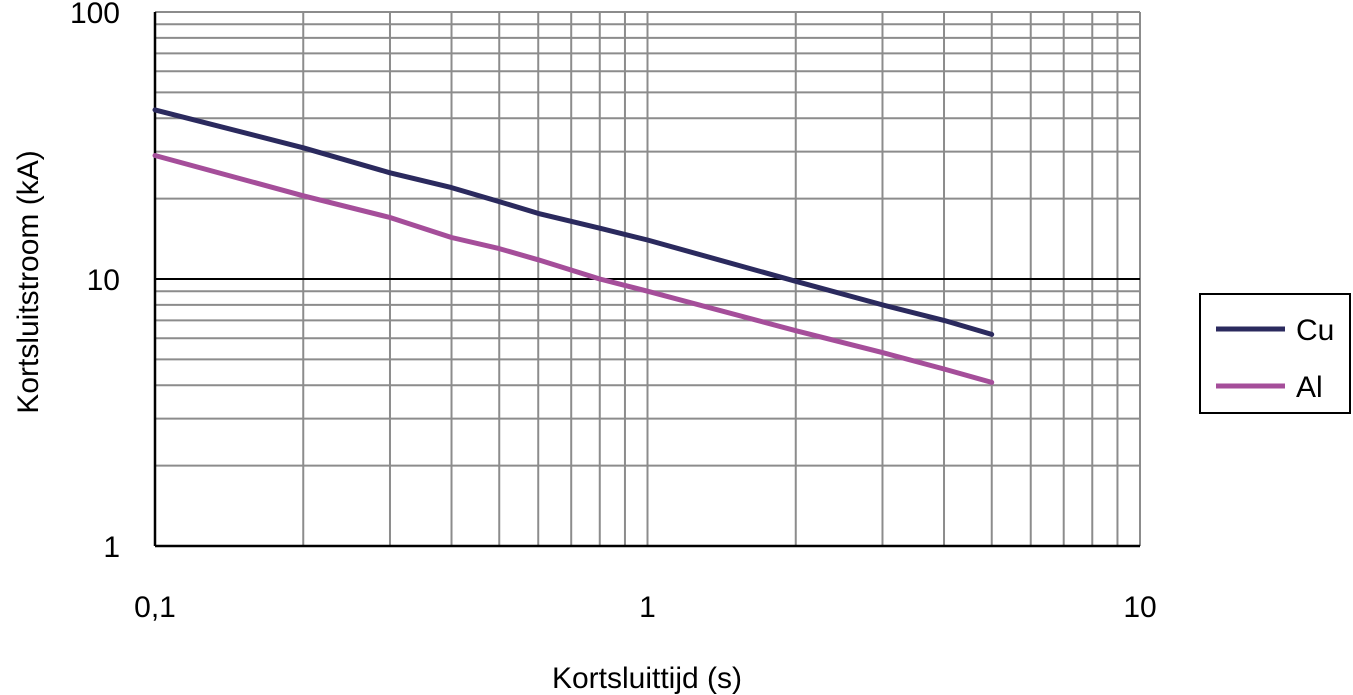 The image size is (1353, 695). What do you see at coordinates (1315, 330) in the screenshot?
I see `legend-label-cu: Cu` at bounding box center [1315, 330].